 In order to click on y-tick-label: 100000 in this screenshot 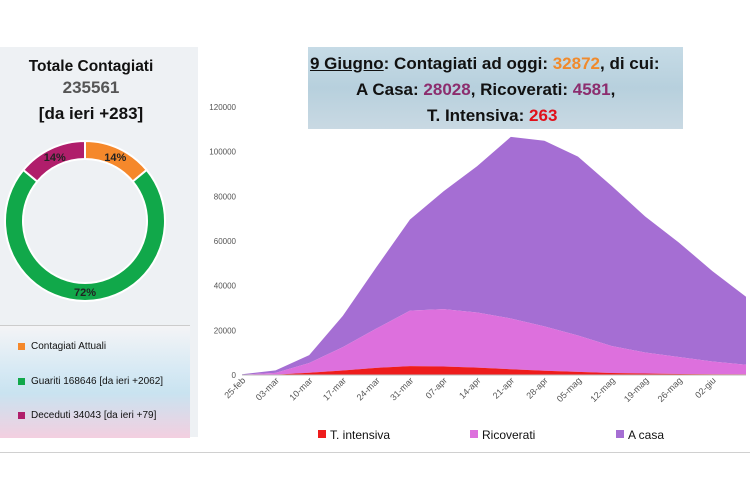, I will do `click(222, 152)`.